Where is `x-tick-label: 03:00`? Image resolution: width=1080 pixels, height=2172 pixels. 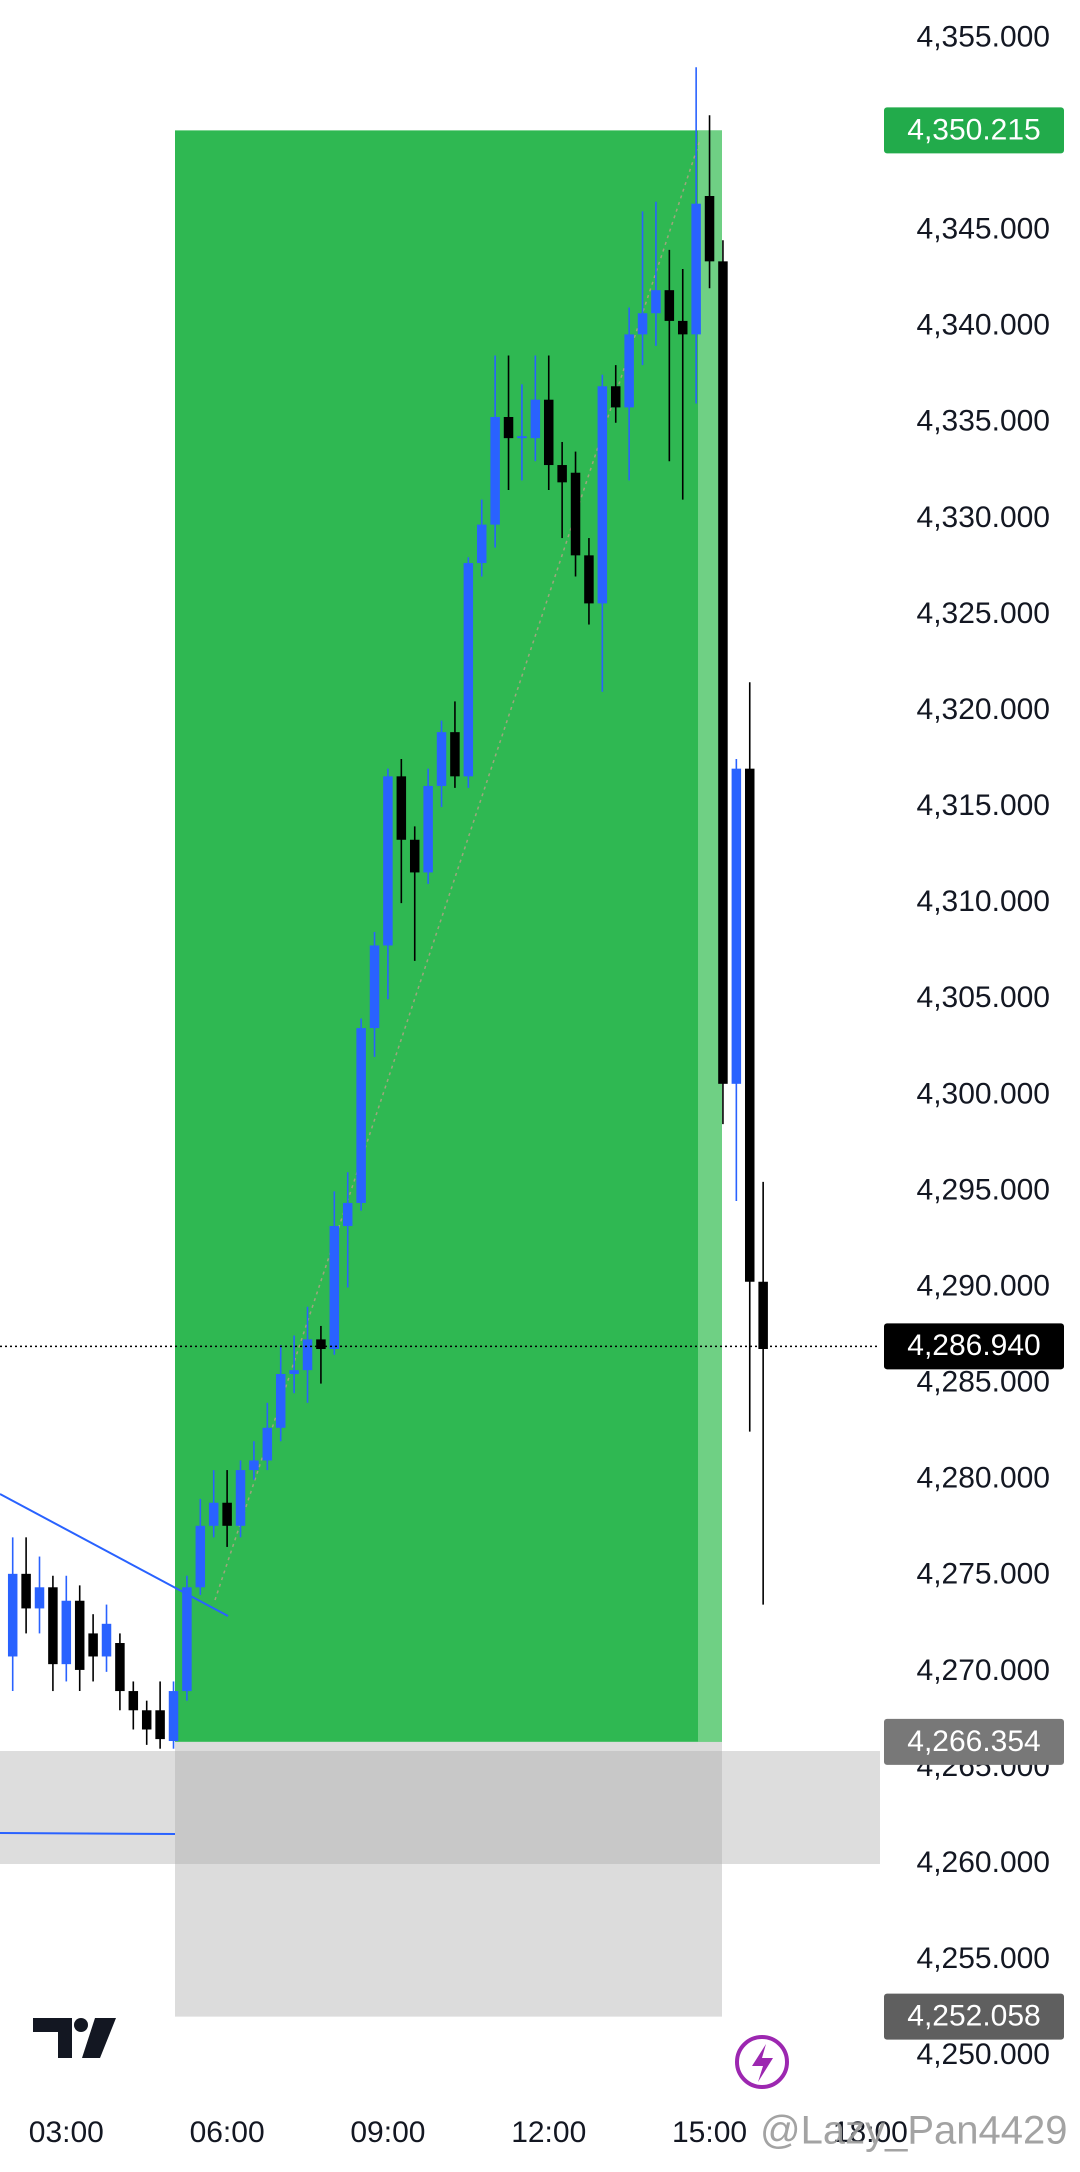
x-tick-label: 03:00 is located at coordinates (66, 2132).